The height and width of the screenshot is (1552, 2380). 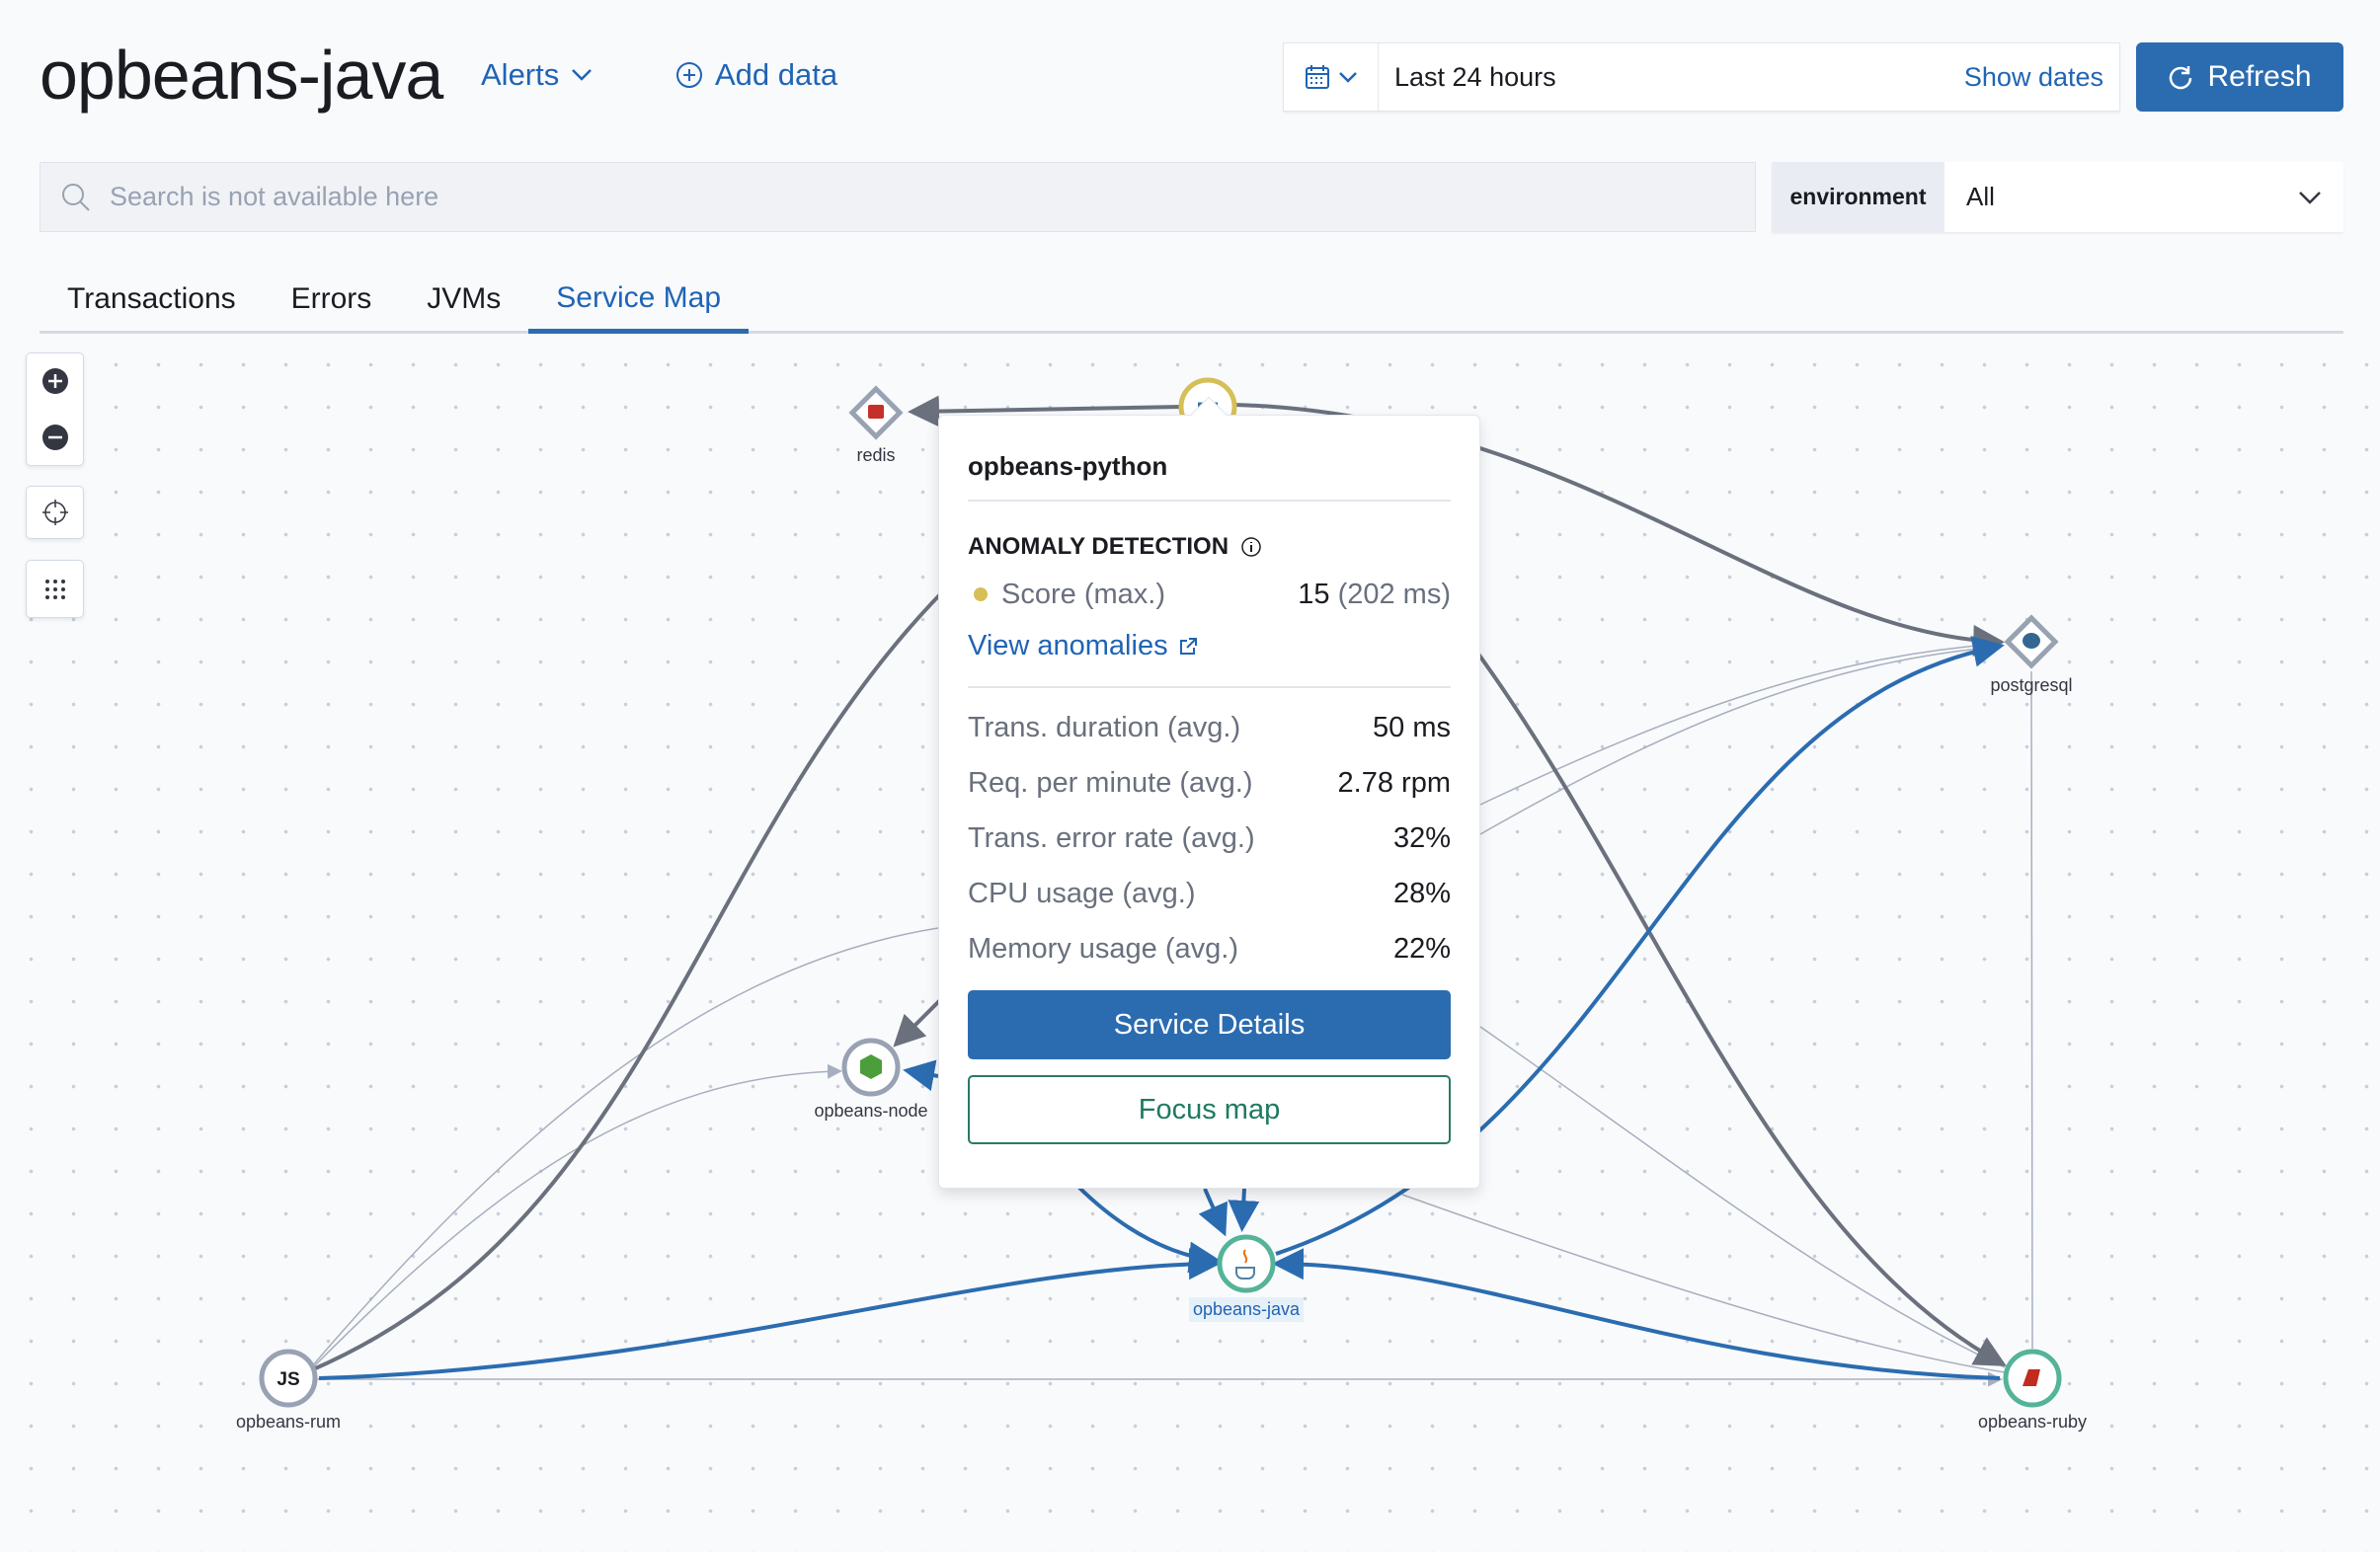 What do you see at coordinates (1111, 837) in the screenshot?
I see `metric-label: Trans. error rate (avg.)` at bounding box center [1111, 837].